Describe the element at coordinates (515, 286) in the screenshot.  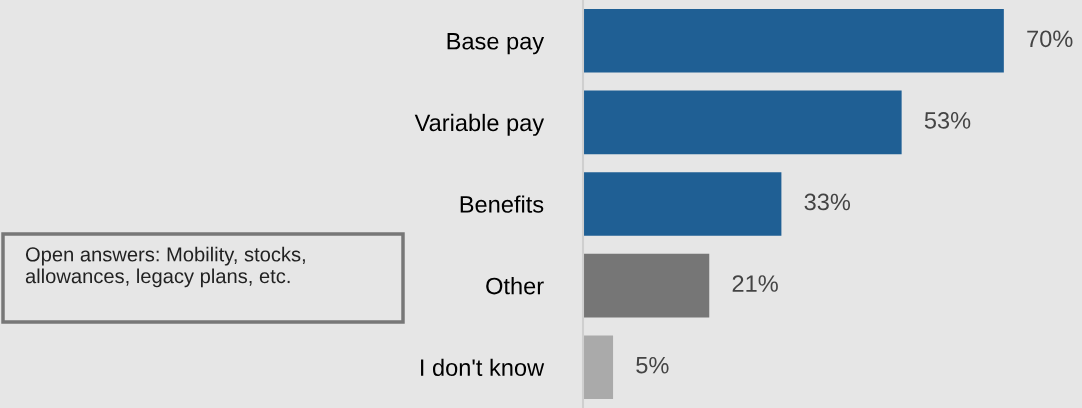
I see `y-tick-label: Other` at that location.